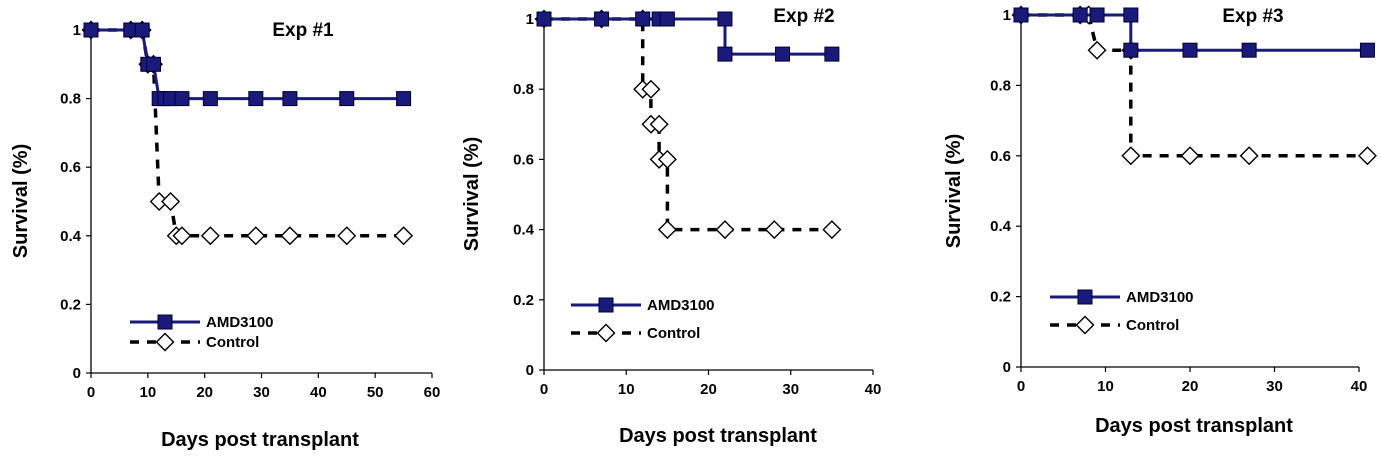 The height and width of the screenshot is (457, 1381). I want to click on x-tick-label: 60, so click(432, 392).